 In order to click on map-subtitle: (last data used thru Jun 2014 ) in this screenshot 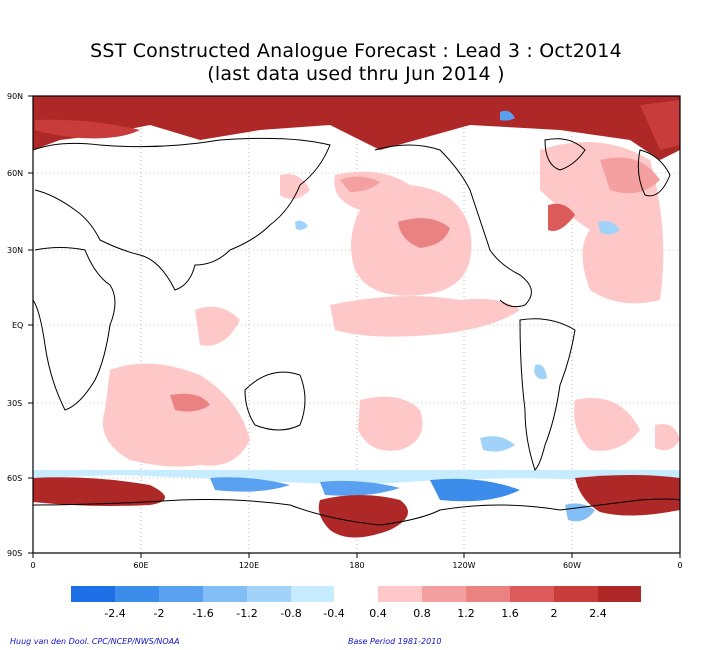, I will do `click(356, 74)`.